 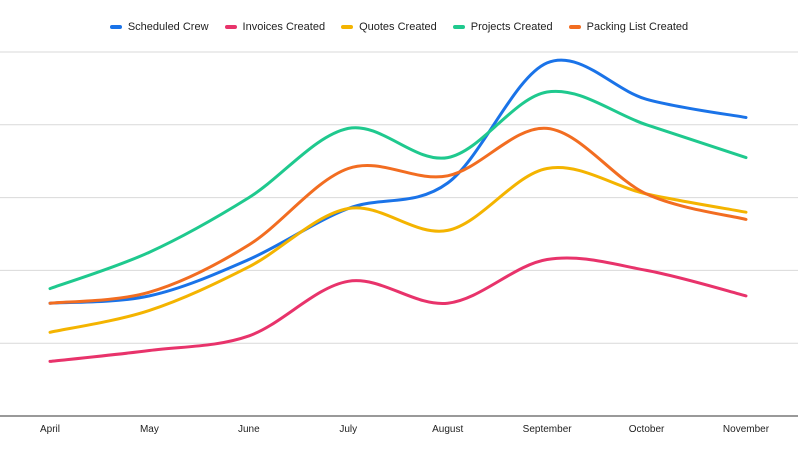 I want to click on legend-item-quotes-created: Quotes Created, so click(x=389, y=27).